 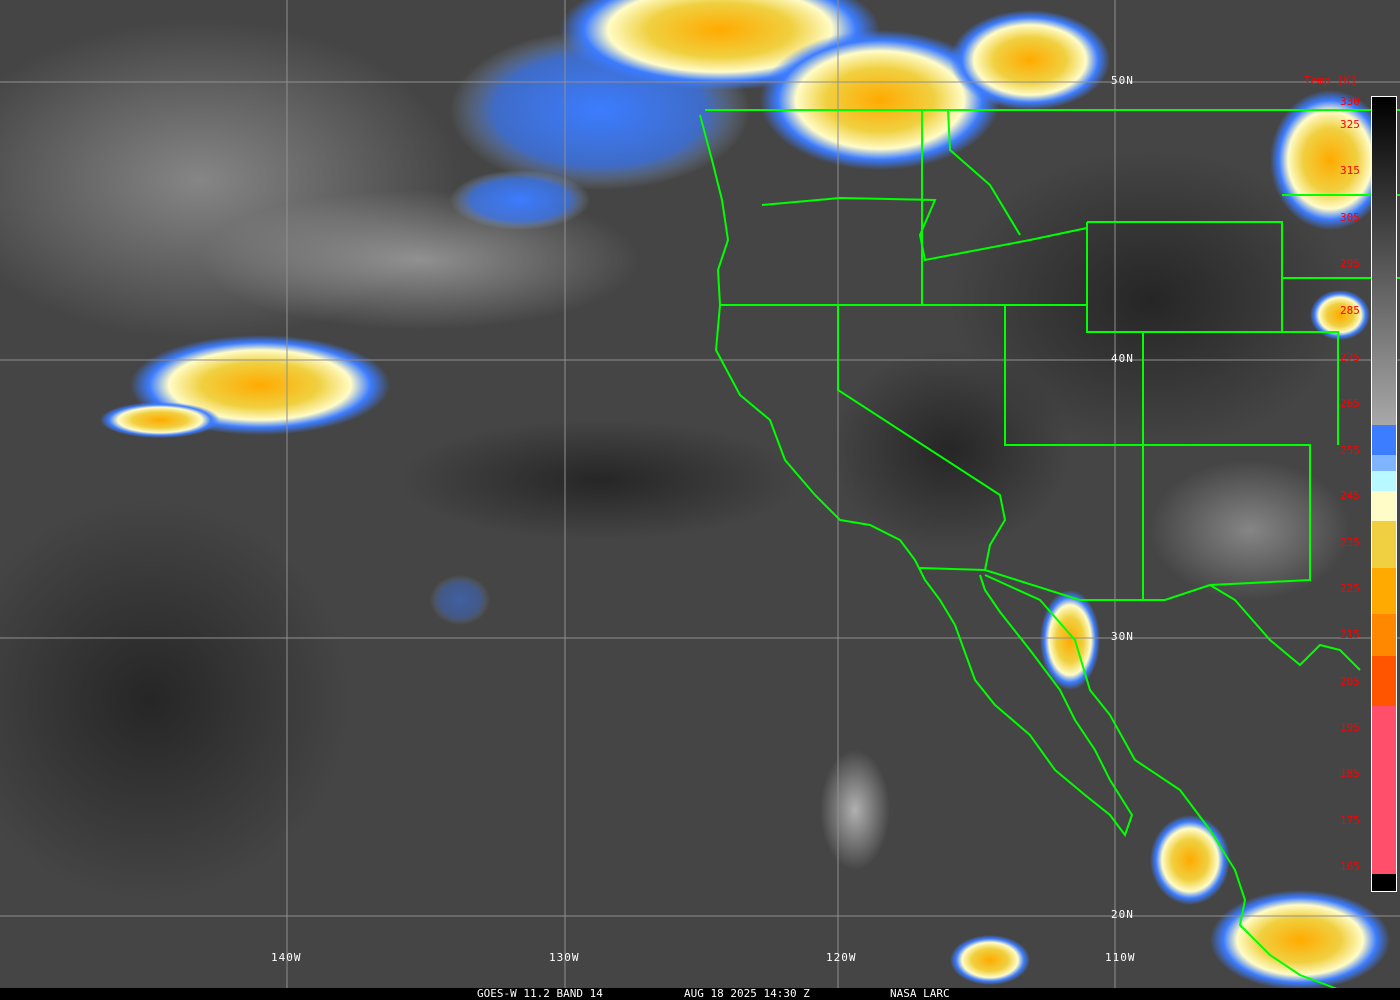 What do you see at coordinates (1330, 80) in the screenshot?
I see `legend-title: Temp [K]` at bounding box center [1330, 80].